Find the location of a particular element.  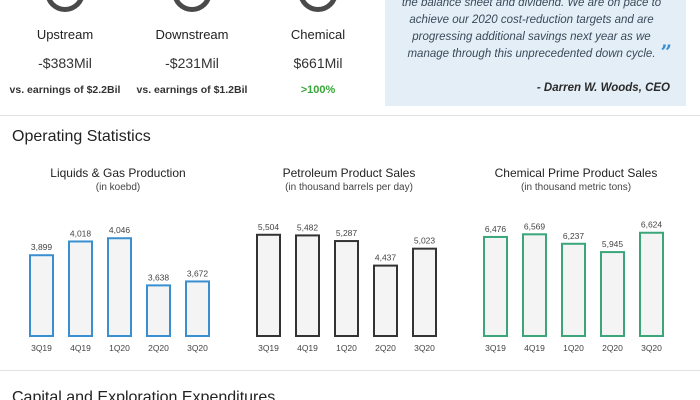

data-label: 3,672 is located at coordinates (198, 273).